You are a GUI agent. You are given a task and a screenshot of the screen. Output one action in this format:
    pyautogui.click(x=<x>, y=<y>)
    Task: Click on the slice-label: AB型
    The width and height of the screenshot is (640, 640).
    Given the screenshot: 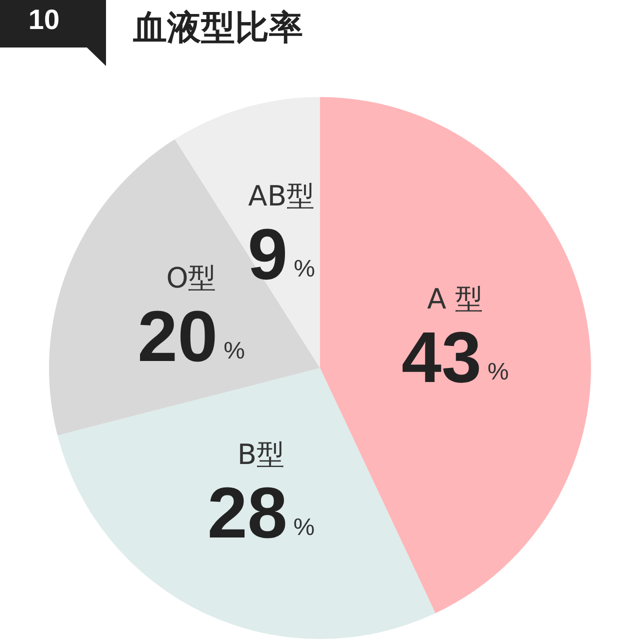 What is the action you would take?
    pyautogui.click(x=281, y=196)
    